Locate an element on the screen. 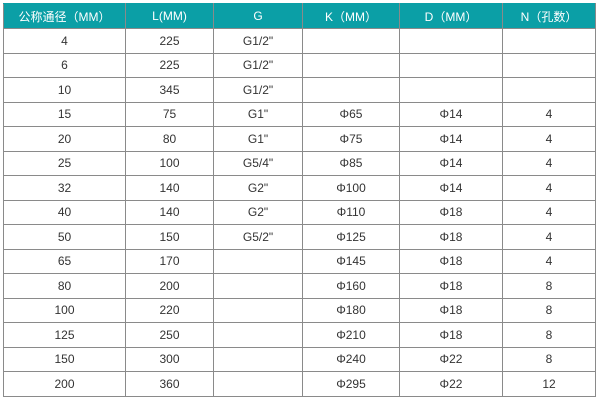 Image resolution: width=600 pixels, height=400 pixels. table-row: 40 140 G2" Φ110 Φ18 4 is located at coordinates (299, 212).